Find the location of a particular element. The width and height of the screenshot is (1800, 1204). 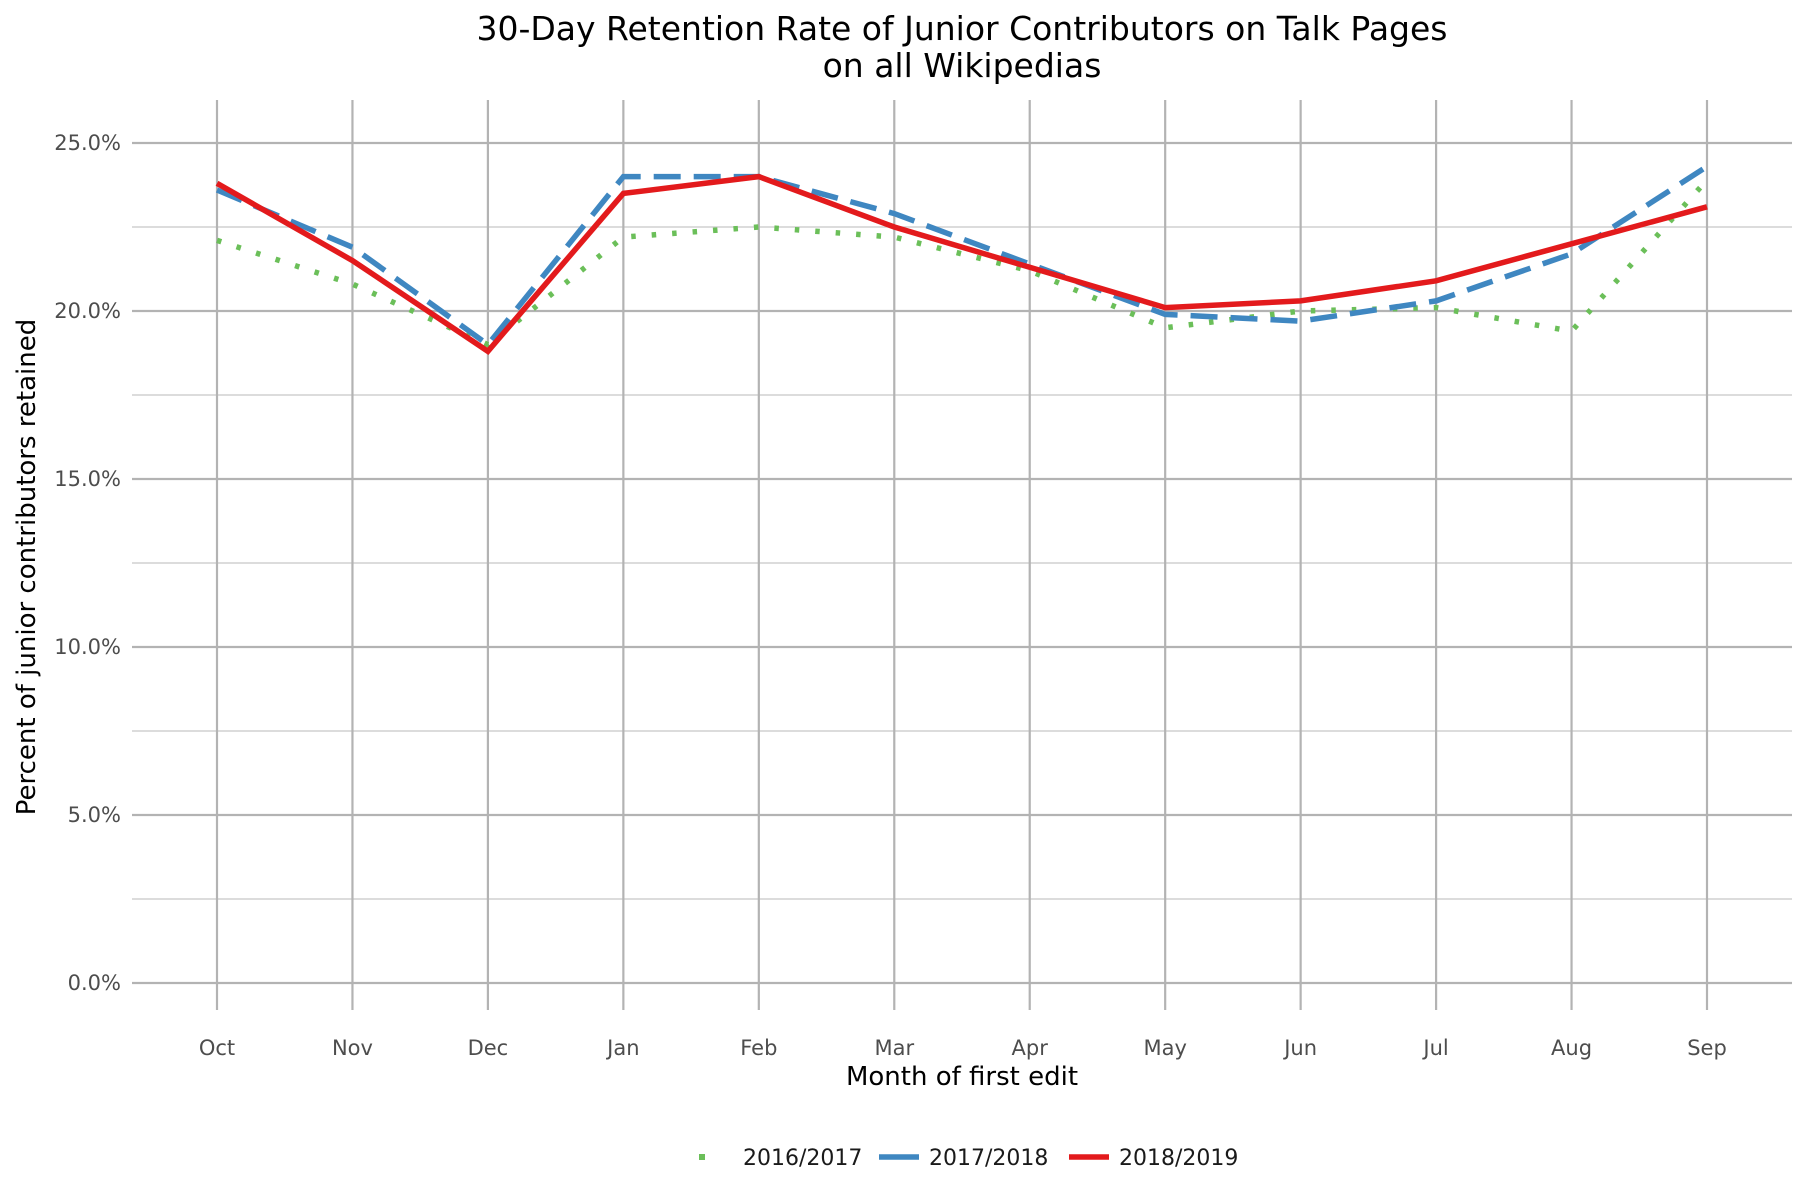

legend: 2016/2017 2017/2018 2018/2019 is located at coordinates (968, 1158).